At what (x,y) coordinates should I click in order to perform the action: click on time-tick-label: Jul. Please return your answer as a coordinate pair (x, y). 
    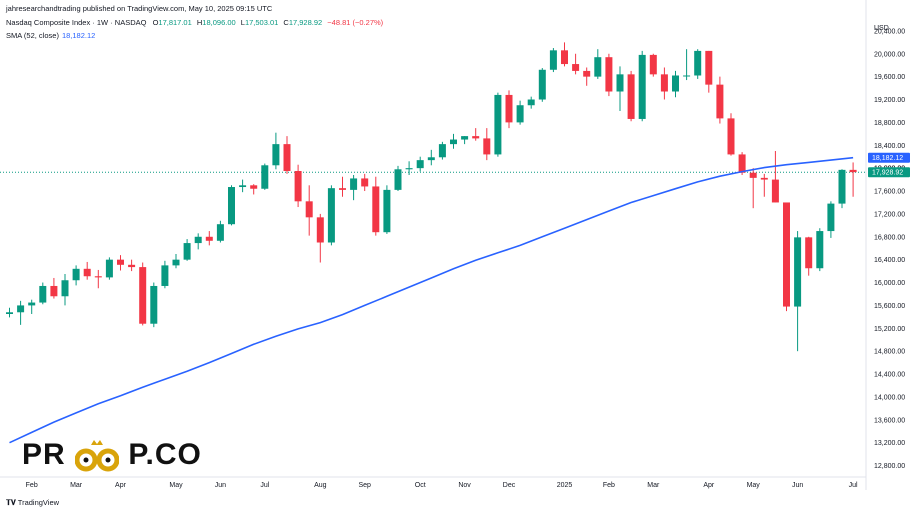
    Looking at the image, I should click on (853, 485).